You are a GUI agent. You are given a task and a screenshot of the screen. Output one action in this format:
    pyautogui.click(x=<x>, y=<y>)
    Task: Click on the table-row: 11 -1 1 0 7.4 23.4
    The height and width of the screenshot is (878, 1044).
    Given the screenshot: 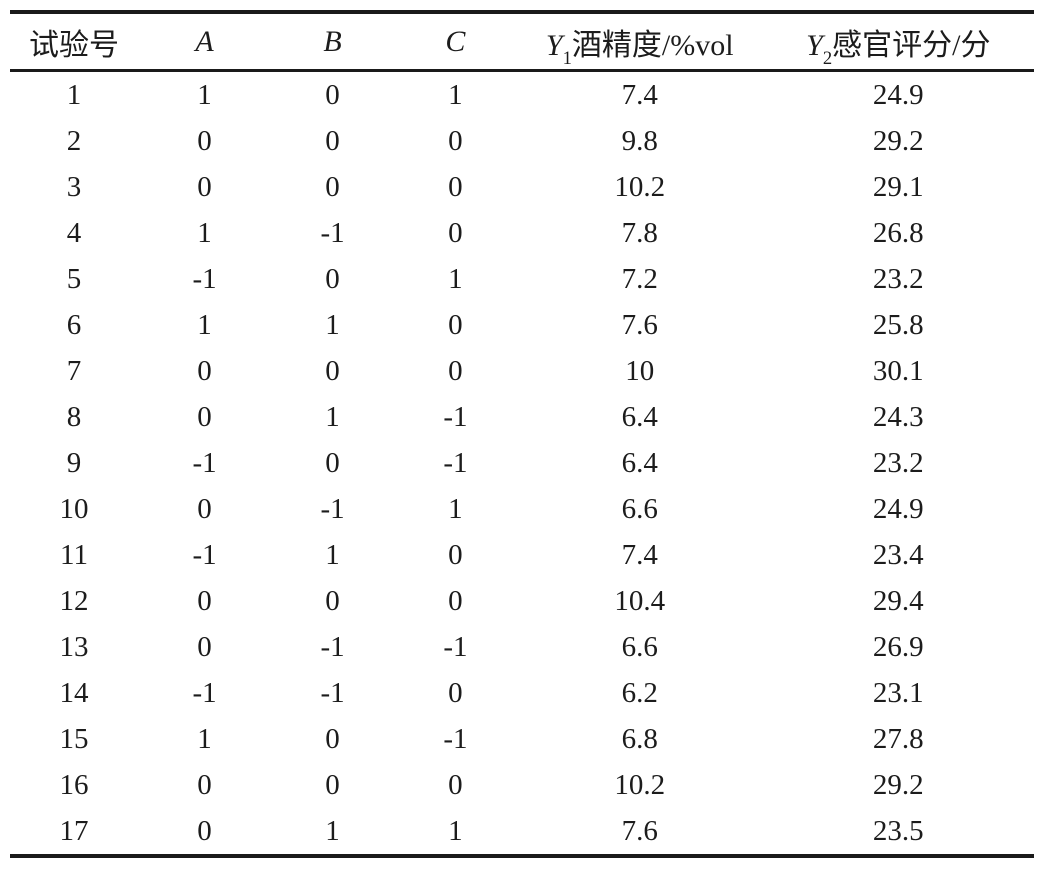 What is the action you would take?
    pyautogui.click(x=522, y=555)
    